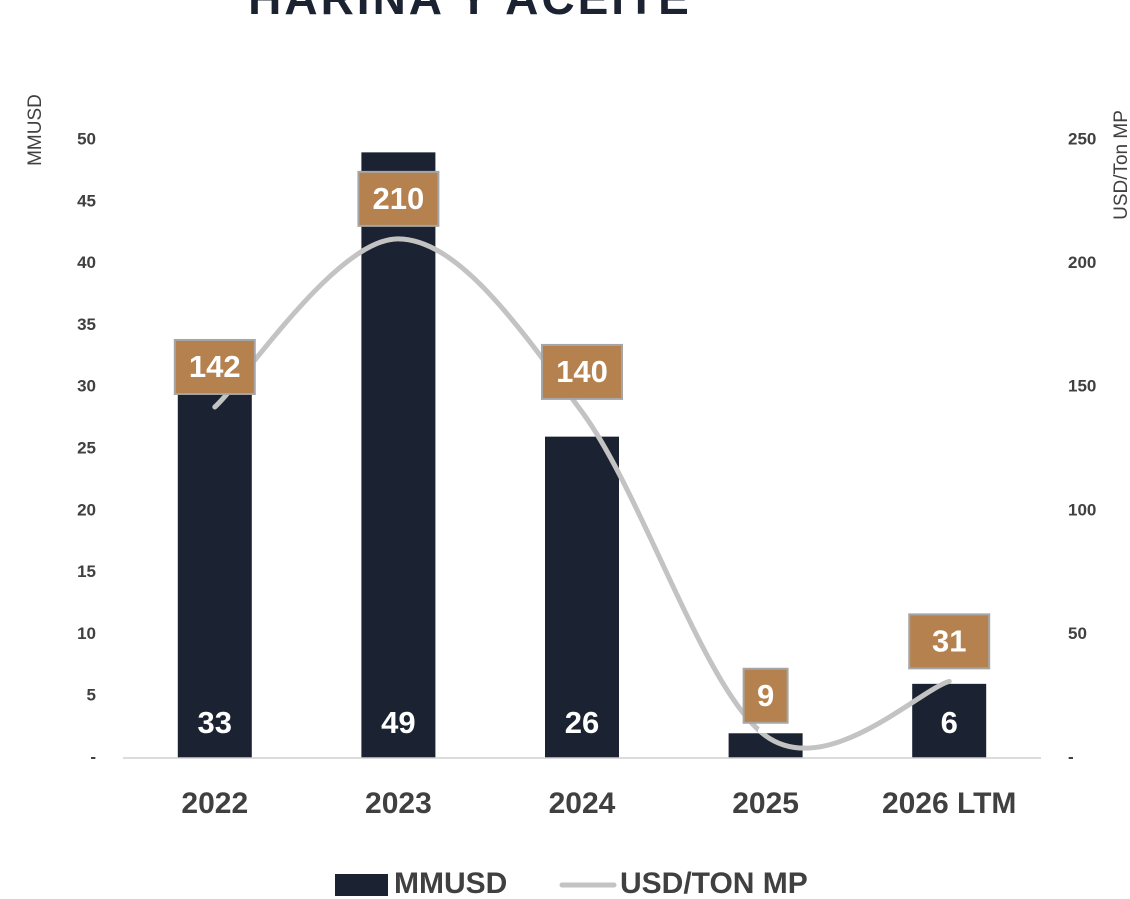 This screenshot has height=899, width=1130. What do you see at coordinates (1120, 165) in the screenshot?
I see `y2-axis-label: USD/Ton MP` at bounding box center [1120, 165].